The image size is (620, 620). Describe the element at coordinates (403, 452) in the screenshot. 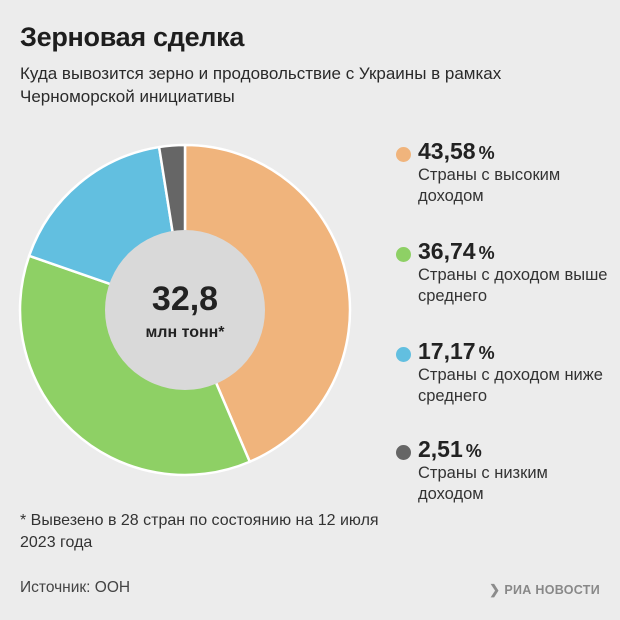

I see `legend-swatch-low-income` at that location.